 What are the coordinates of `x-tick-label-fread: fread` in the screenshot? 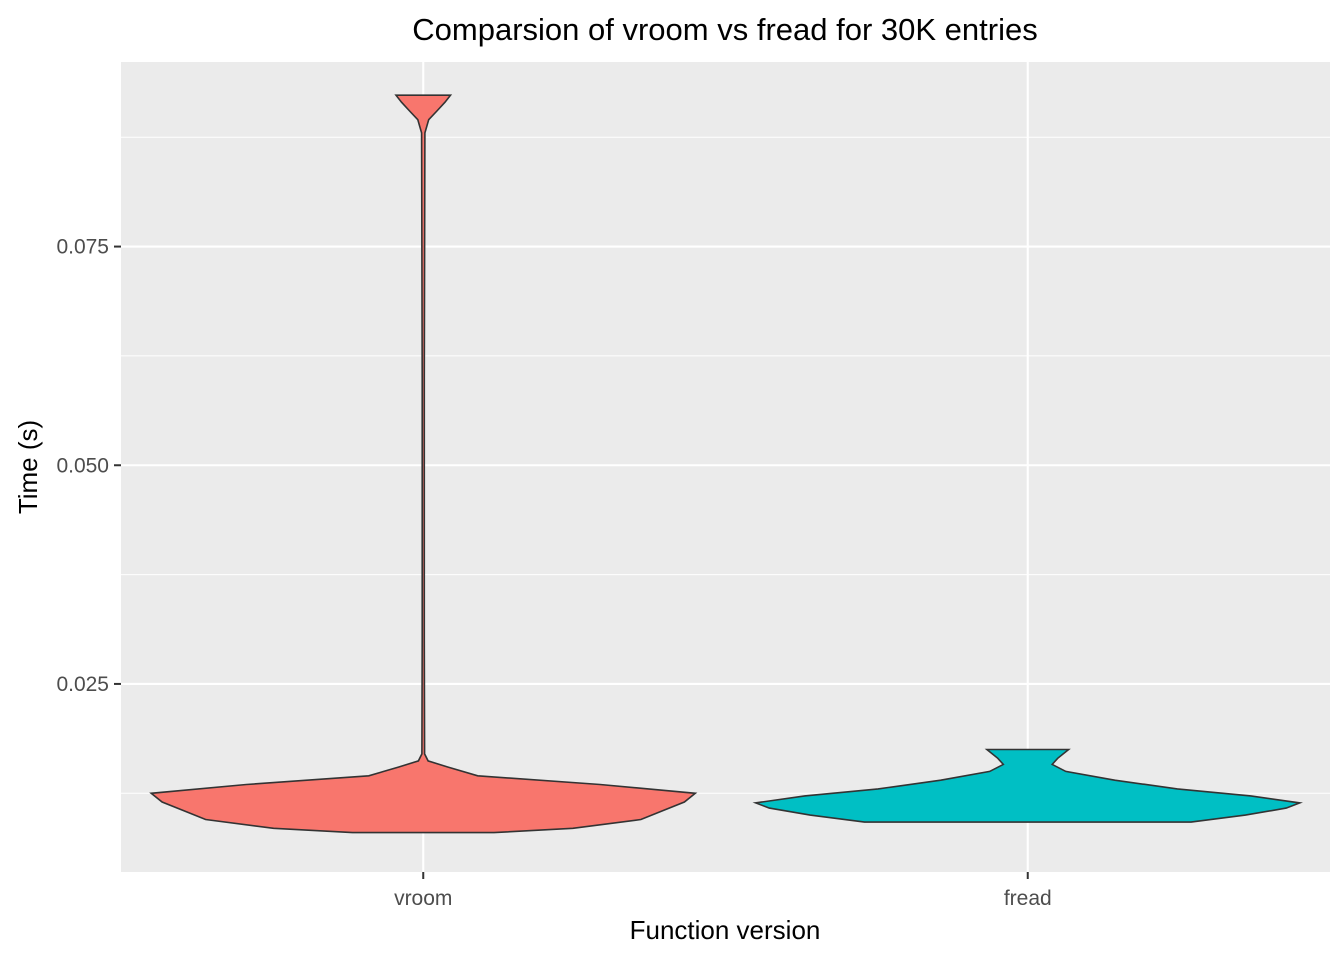 It's located at (1028, 898).